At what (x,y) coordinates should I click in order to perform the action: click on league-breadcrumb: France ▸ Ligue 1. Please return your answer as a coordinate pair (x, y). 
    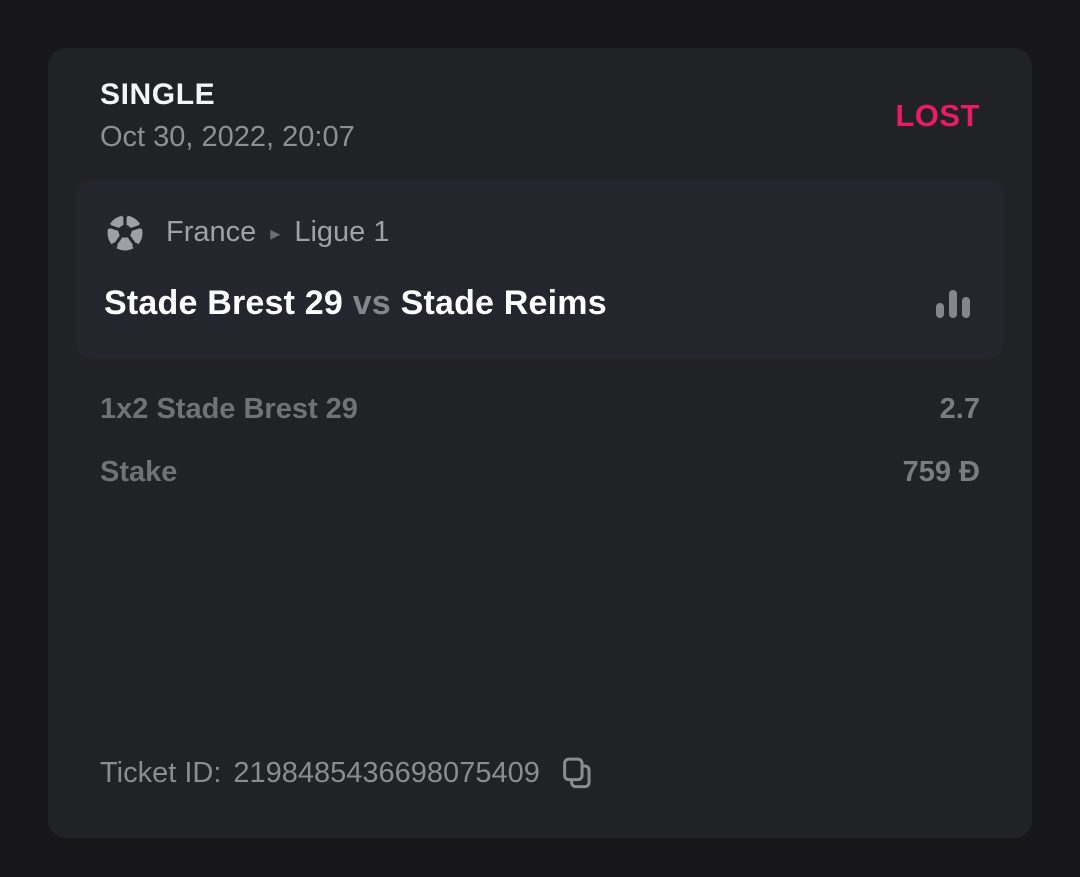
    Looking at the image, I should click on (540, 233).